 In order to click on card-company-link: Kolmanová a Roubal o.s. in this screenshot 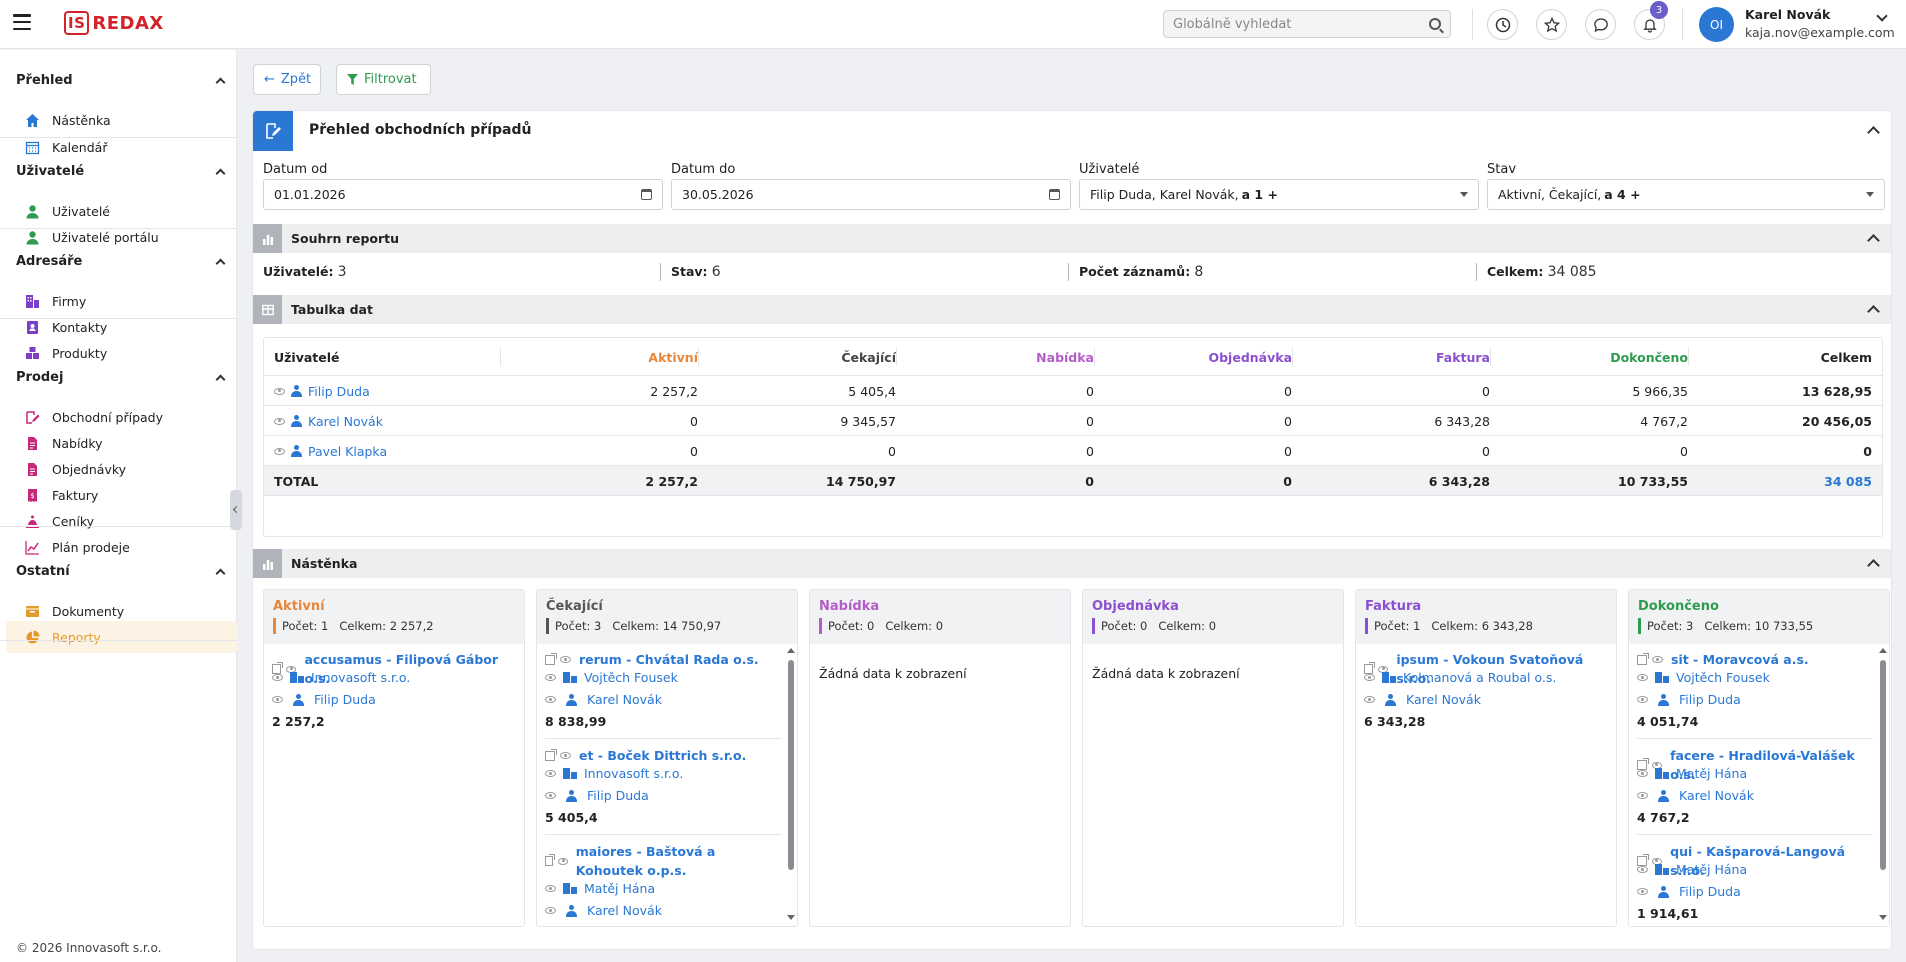, I will do `click(1480, 677)`.